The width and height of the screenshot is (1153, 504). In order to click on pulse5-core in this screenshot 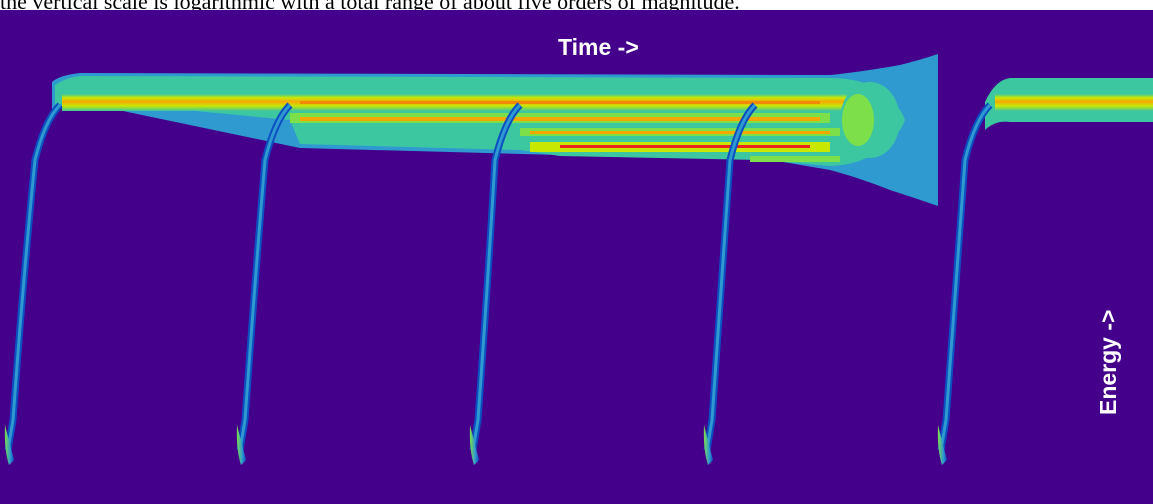, I will do `click(1074, 102)`.